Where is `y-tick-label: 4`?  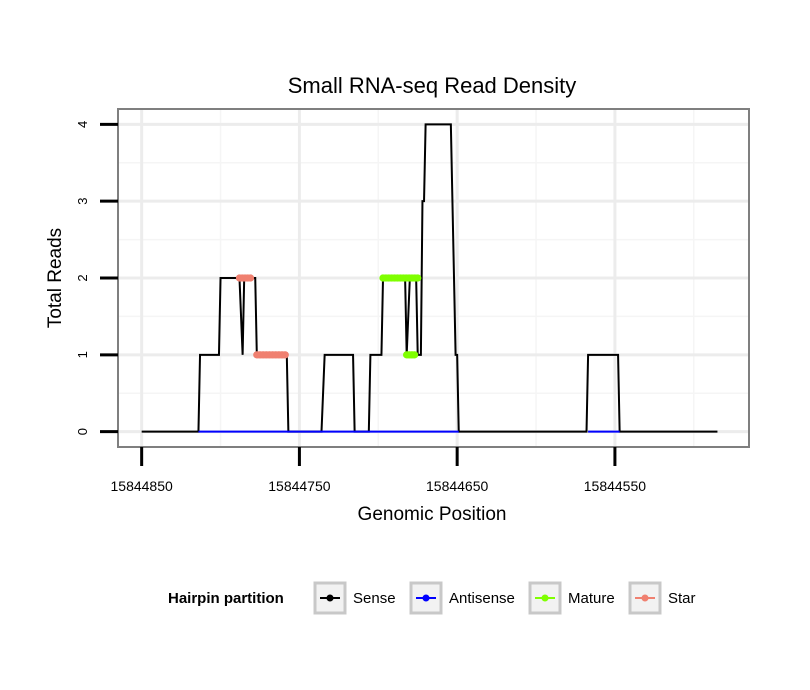 y-tick-label: 4 is located at coordinates (82, 124).